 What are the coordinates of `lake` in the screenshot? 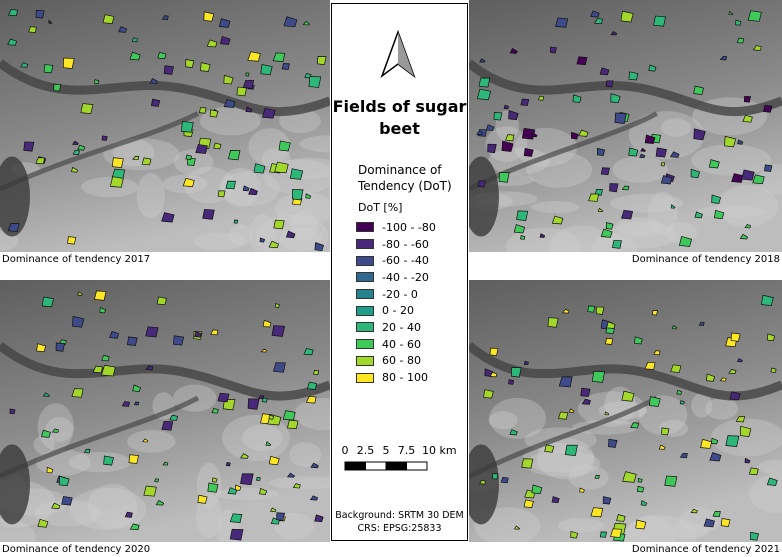 It's located at (15, 484).